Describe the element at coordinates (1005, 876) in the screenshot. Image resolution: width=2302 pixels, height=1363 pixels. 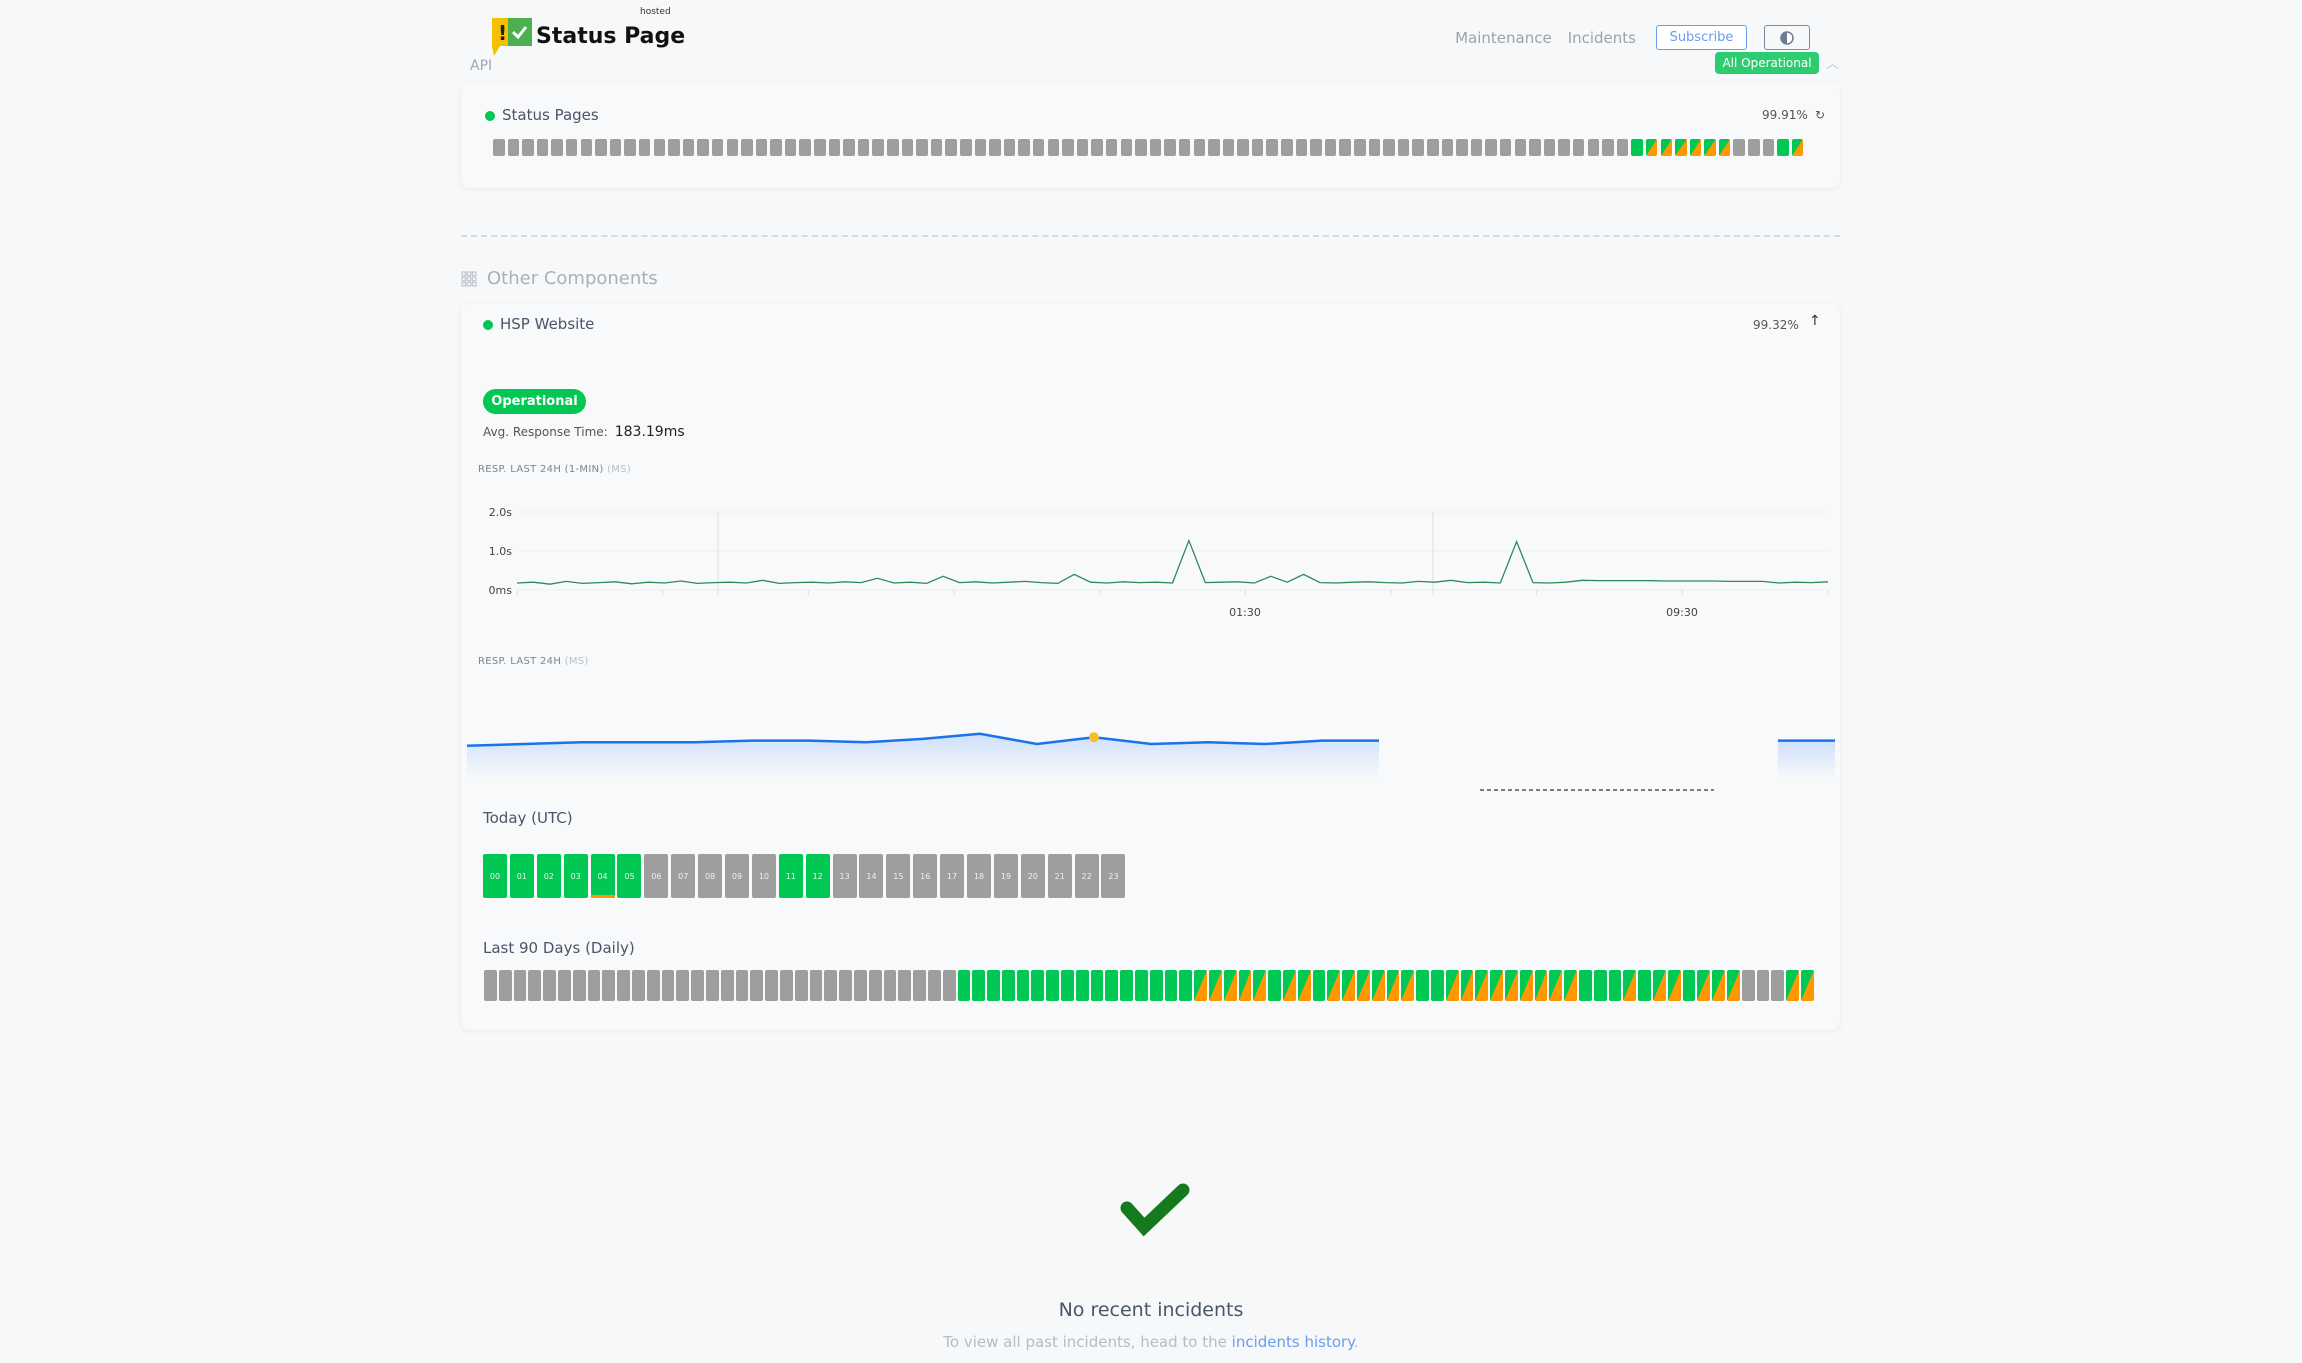
I see `hour-bar: 19` at that location.